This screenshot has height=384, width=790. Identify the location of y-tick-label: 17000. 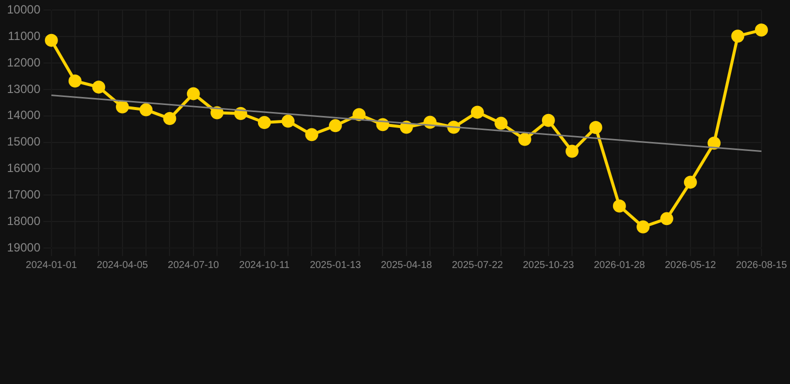
(23, 194).